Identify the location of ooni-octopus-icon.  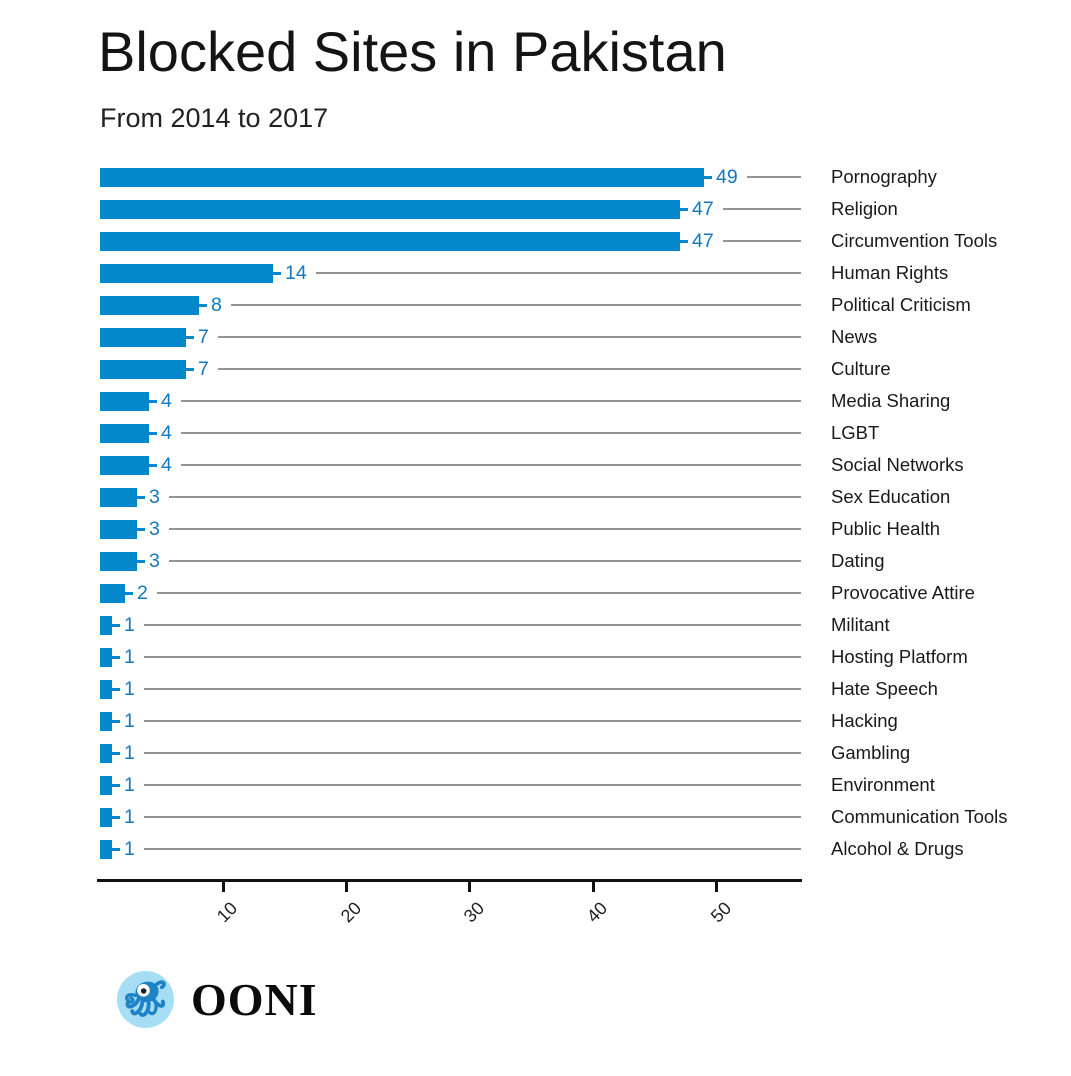
(145, 999).